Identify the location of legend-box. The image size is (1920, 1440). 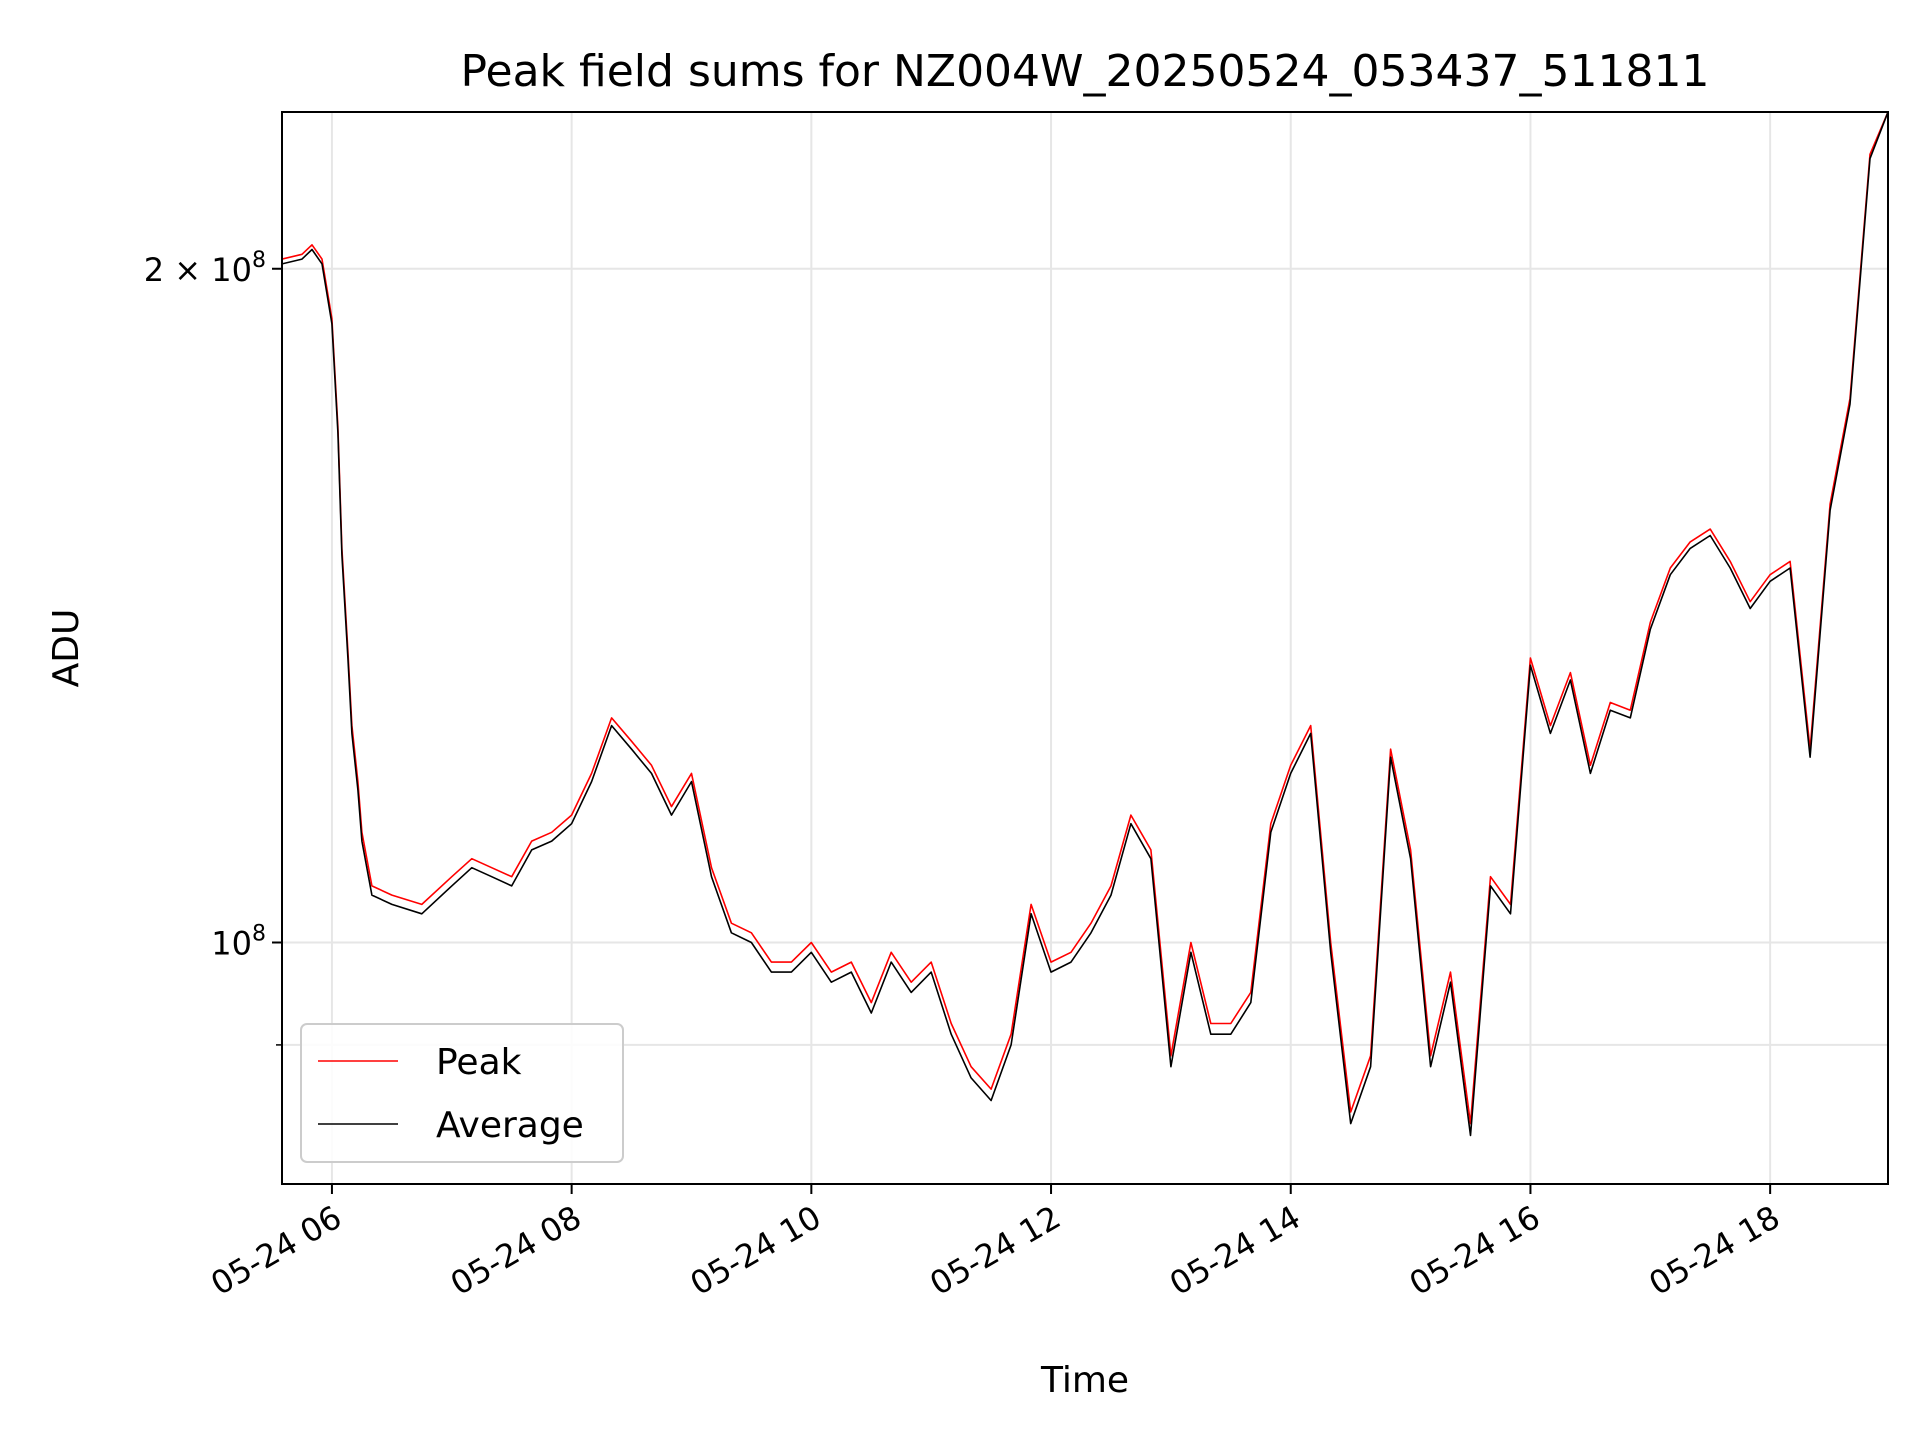
(462, 1093).